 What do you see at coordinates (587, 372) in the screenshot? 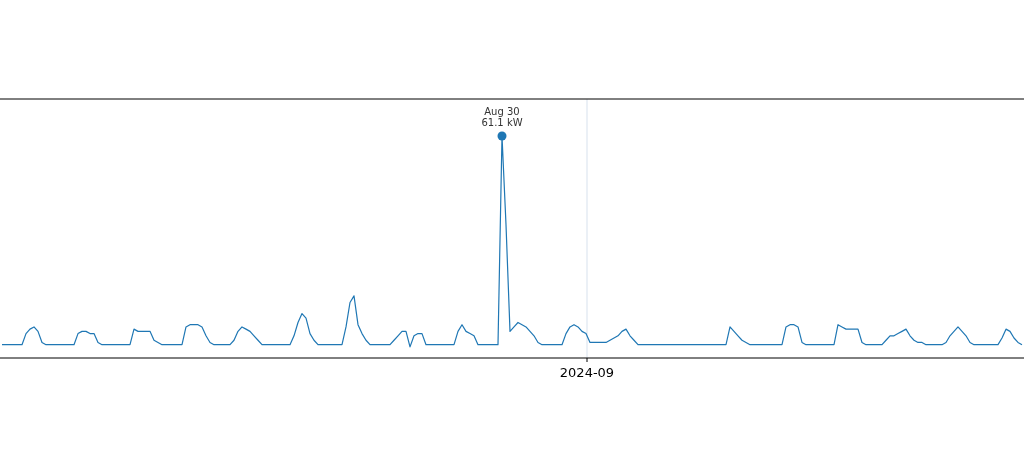
I see `text: 2024-09` at bounding box center [587, 372].